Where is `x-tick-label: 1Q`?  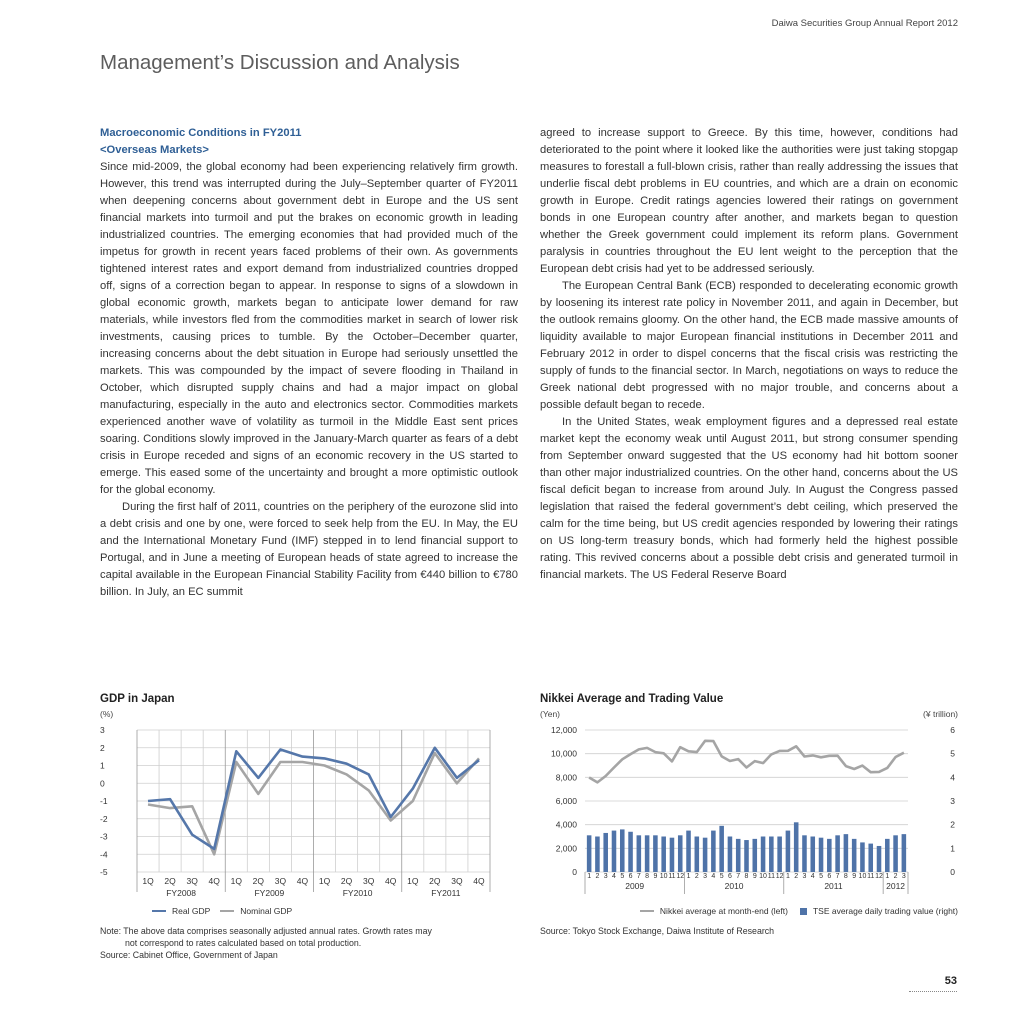
x-tick-label: 1Q is located at coordinates (413, 881).